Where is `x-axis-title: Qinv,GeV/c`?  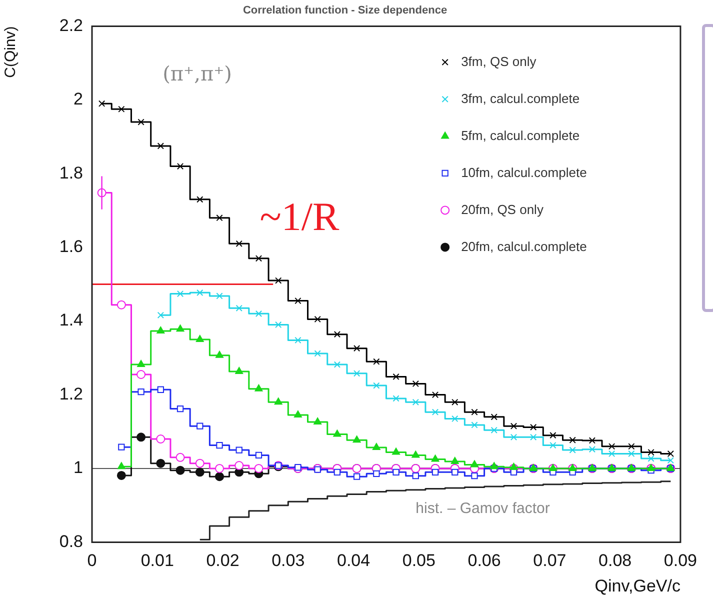 x-axis-title: Qinv,GeV/c is located at coordinates (637, 586).